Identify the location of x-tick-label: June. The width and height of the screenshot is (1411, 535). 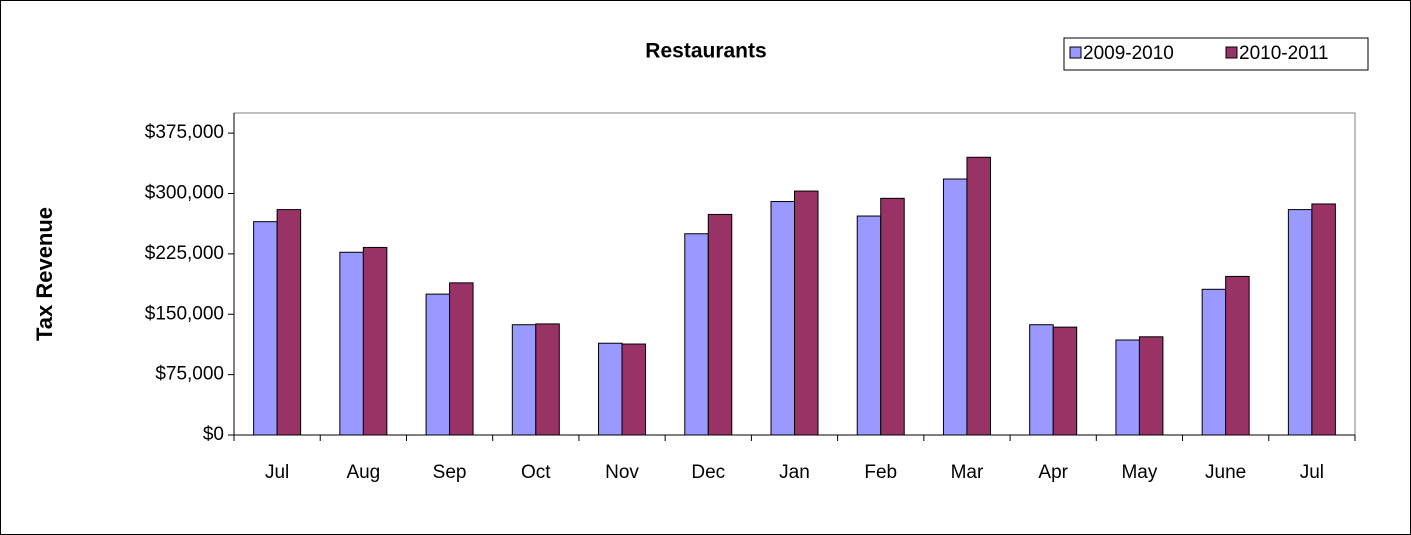
(1225, 472).